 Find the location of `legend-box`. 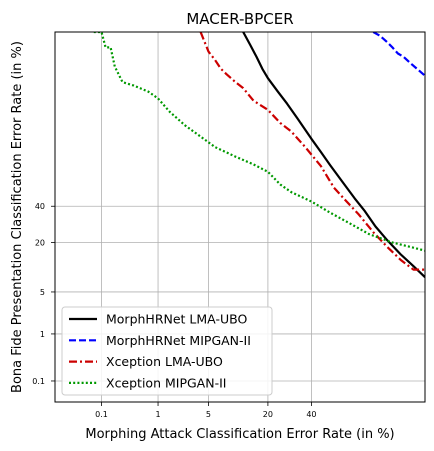

legend-box is located at coordinates (167, 351).